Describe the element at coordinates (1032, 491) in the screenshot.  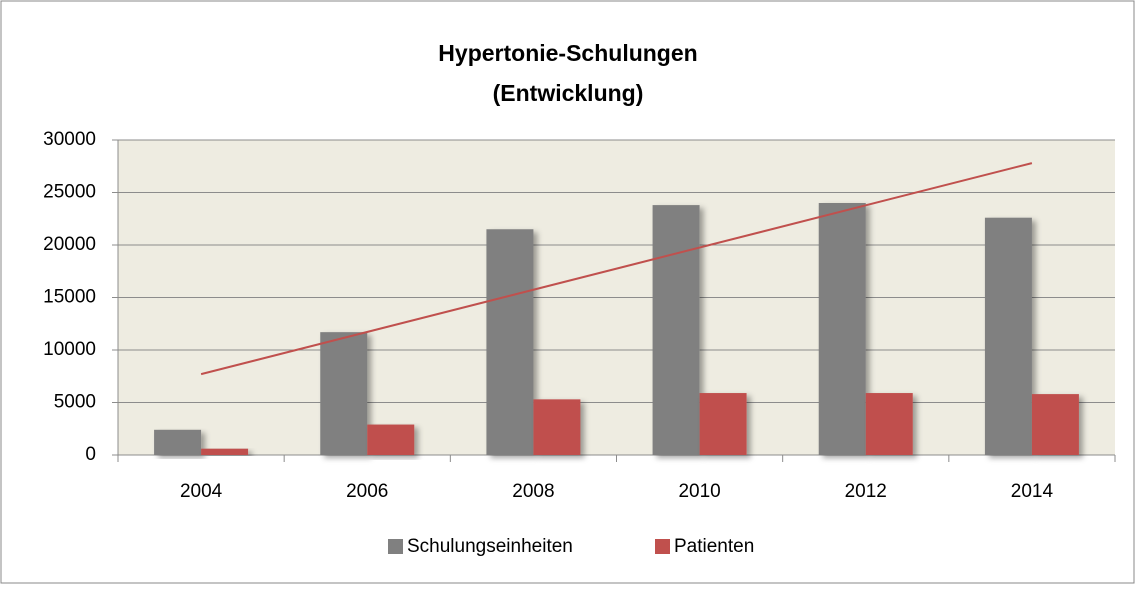
I see `x-tick-label: 2014` at that location.